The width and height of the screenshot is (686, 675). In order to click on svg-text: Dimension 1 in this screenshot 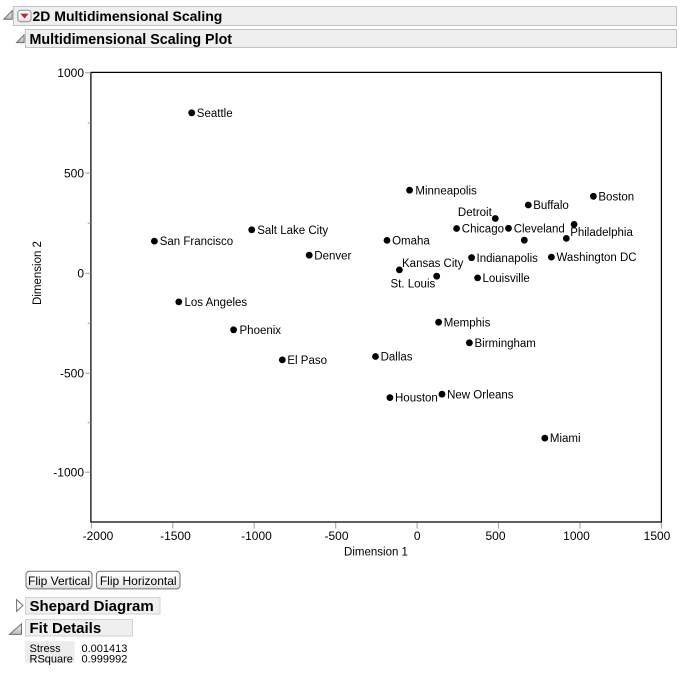, I will do `click(376, 553)`.